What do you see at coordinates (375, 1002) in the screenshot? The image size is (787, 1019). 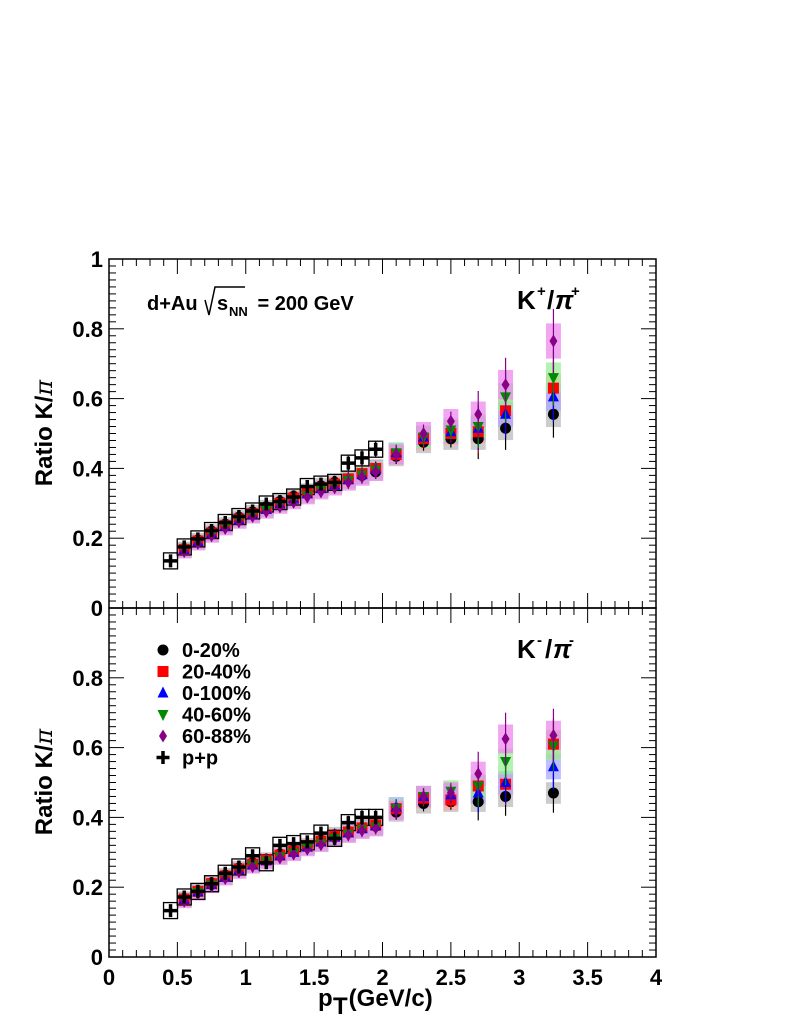 I see `x-axis-title: p T (GeV/c)` at bounding box center [375, 1002].